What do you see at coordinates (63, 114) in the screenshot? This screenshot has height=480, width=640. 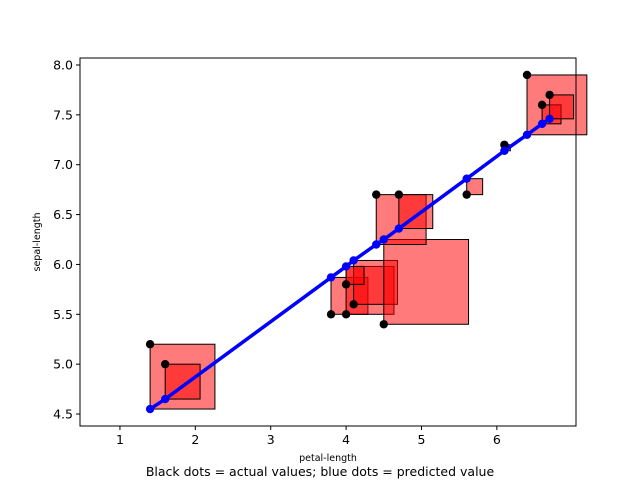 I see `y-tick-label: 7.5` at bounding box center [63, 114].